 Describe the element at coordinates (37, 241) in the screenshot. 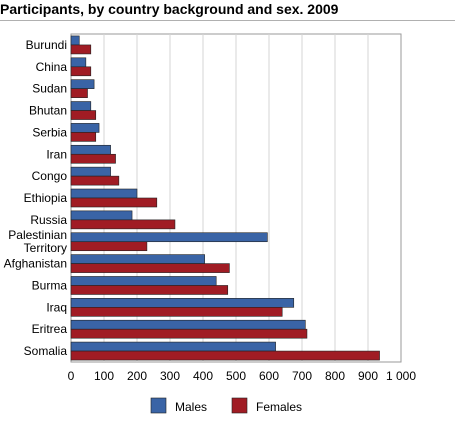

I see `category-label: Palestinian Territory` at that location.